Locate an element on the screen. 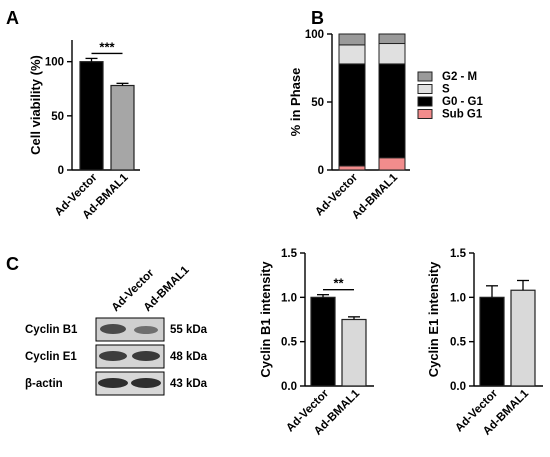 This screenshot has height=457, width=550. viability-y-axis-label: Cell viability (%) is located at coordinates (35, 105).